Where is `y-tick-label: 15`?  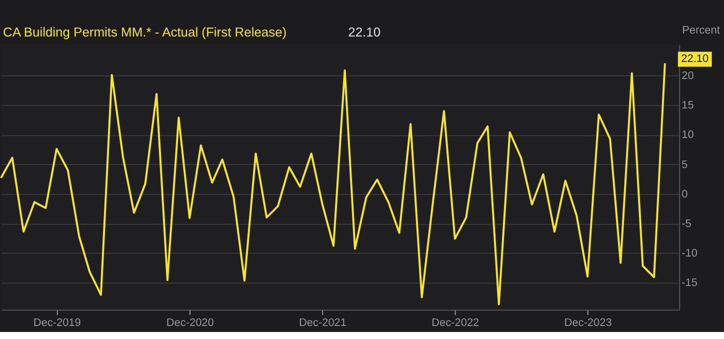
y-tick-label: 15 is located at coordinates (688, 106).